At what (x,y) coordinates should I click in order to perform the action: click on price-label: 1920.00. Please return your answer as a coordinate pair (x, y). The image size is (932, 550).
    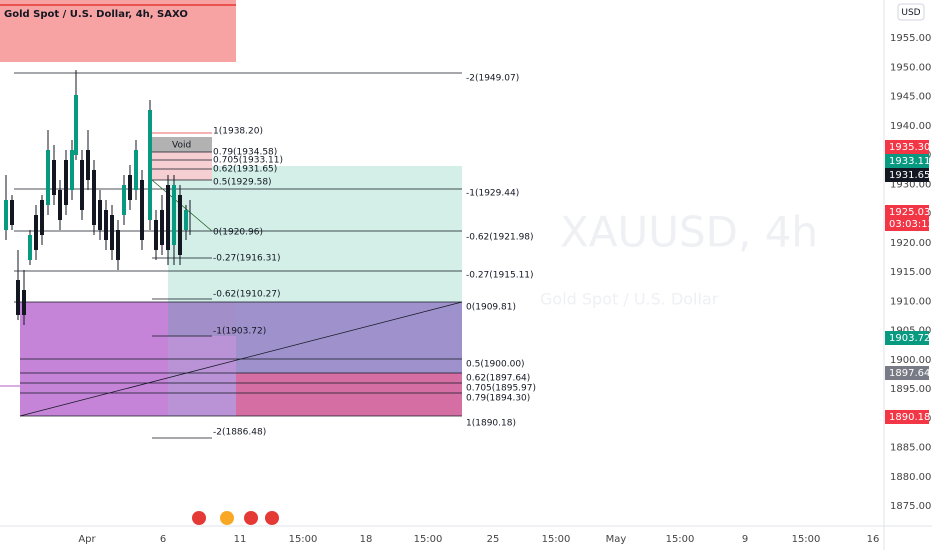
    Looking at the image, I should click on (910, 243).